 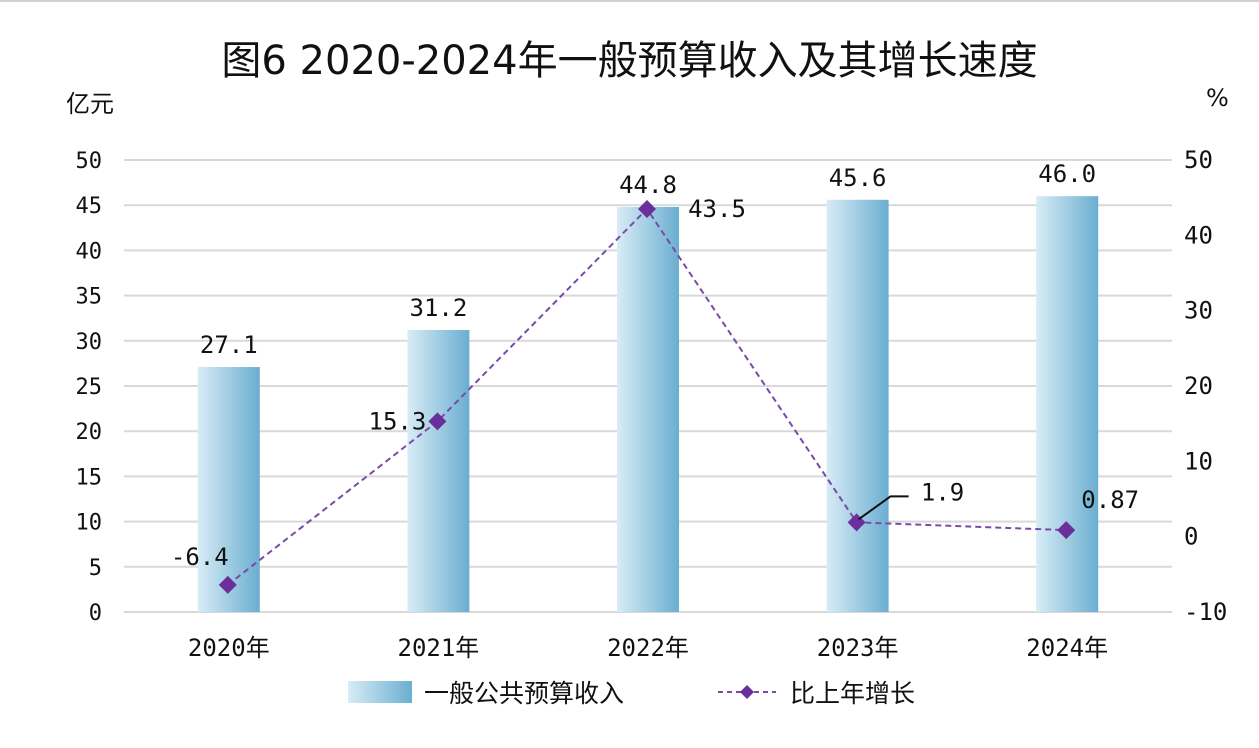 I want to click on label-leader-line, so click(x=883, y=508).